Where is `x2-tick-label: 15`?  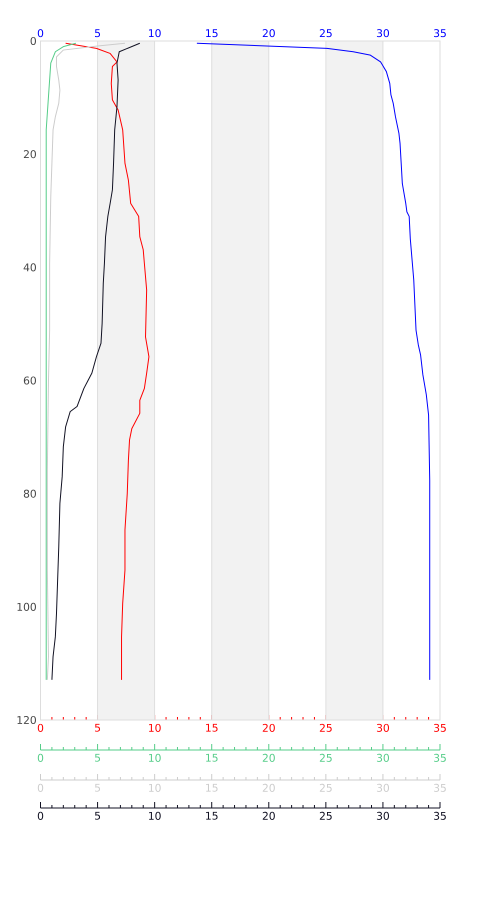 x2-tick-label: 15 is located at coordinates (212, 728).